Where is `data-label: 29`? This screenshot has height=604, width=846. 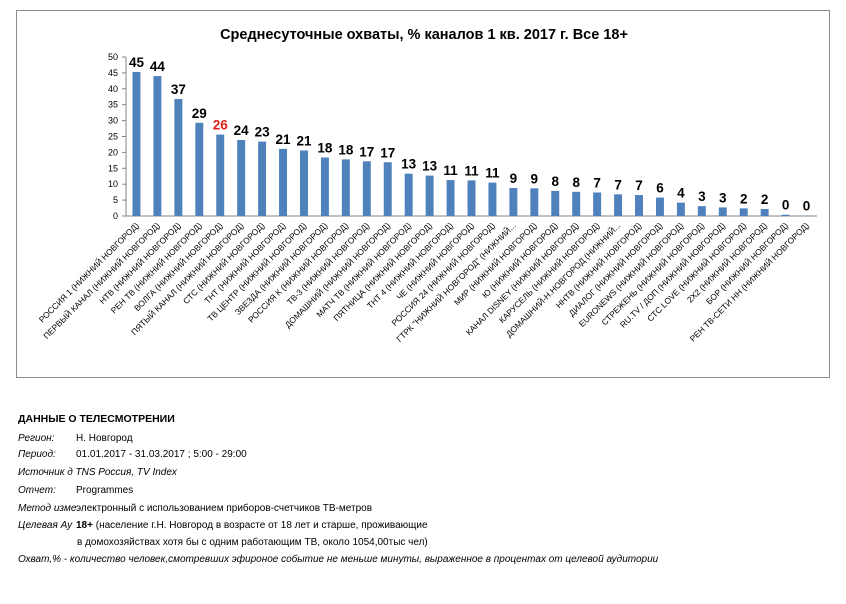
data-label: 29 is located at coordinates (199, 113).